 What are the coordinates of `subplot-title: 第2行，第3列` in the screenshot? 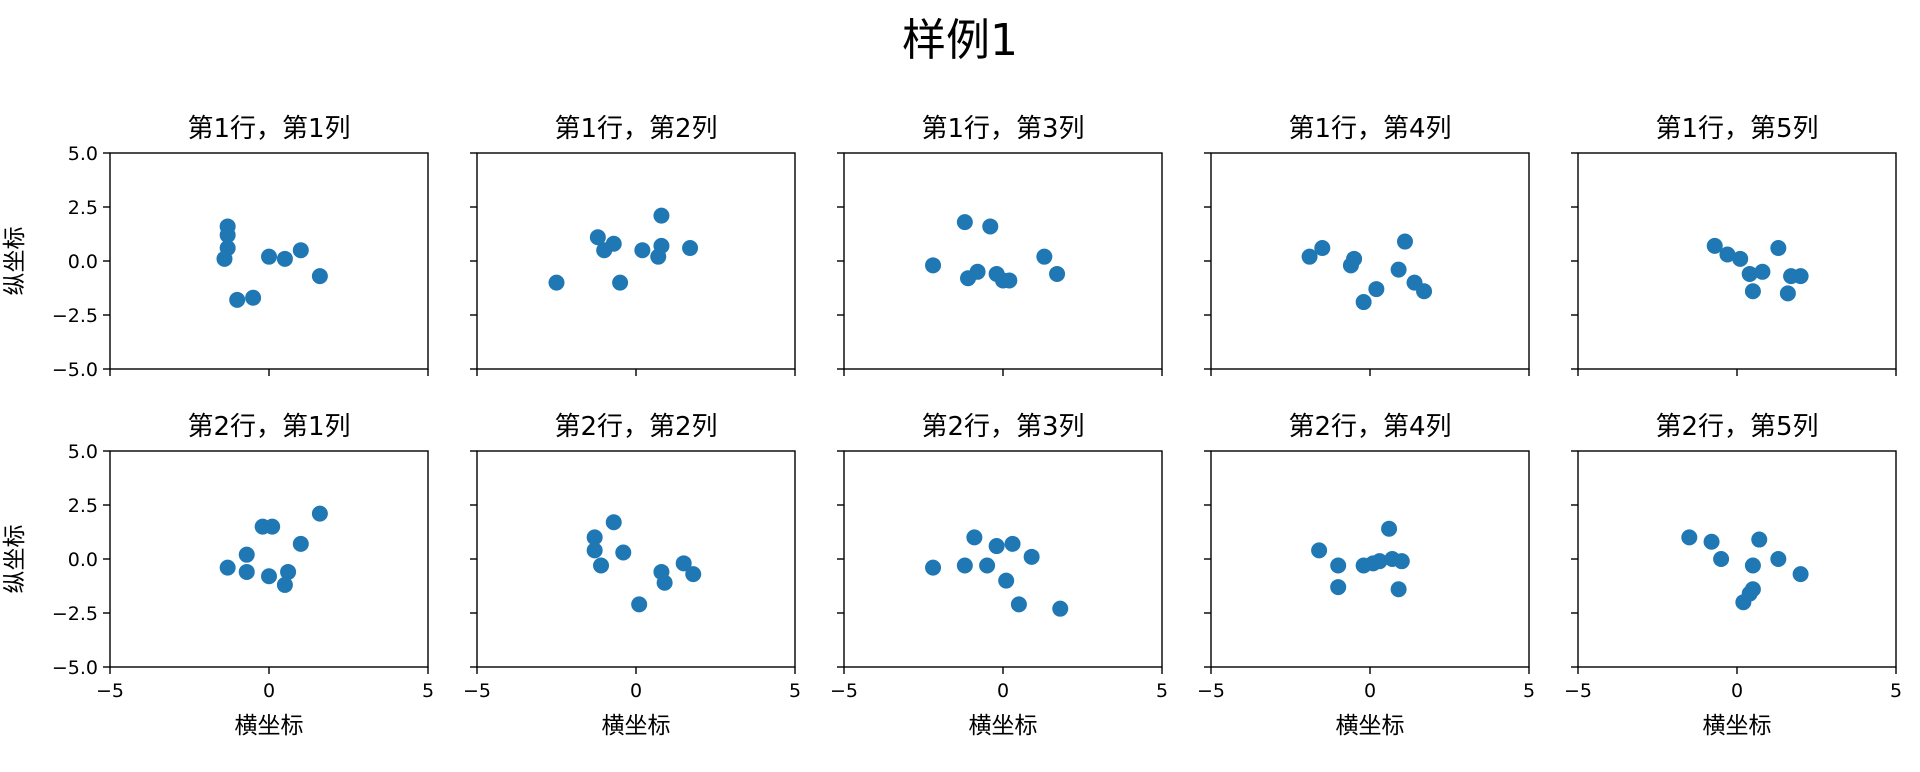 It's located at (1002, 427).